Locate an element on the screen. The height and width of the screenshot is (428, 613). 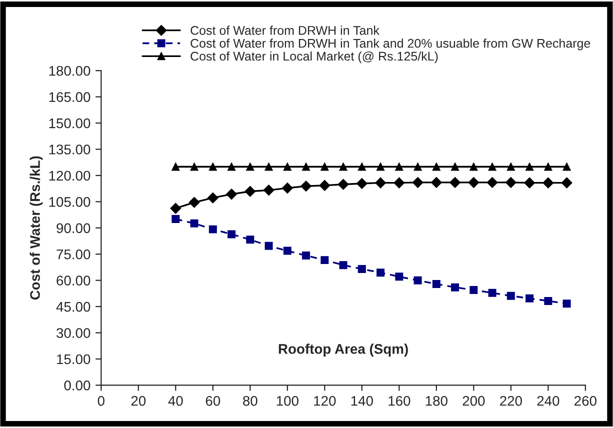
y-tick-label: 30.00 is located at coordinates (73, 333).